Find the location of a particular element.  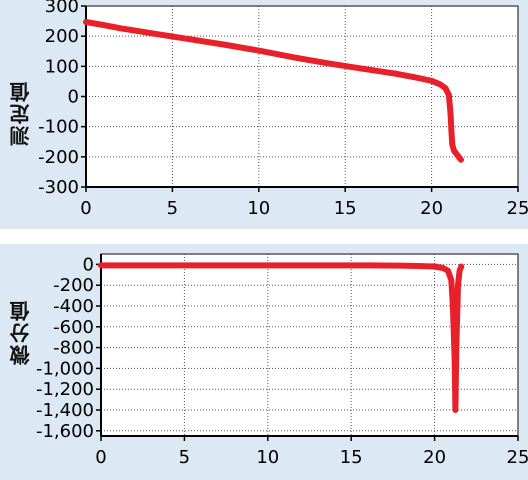

bottom-x-tick-label: 10 is located at coordinates (267, 457).